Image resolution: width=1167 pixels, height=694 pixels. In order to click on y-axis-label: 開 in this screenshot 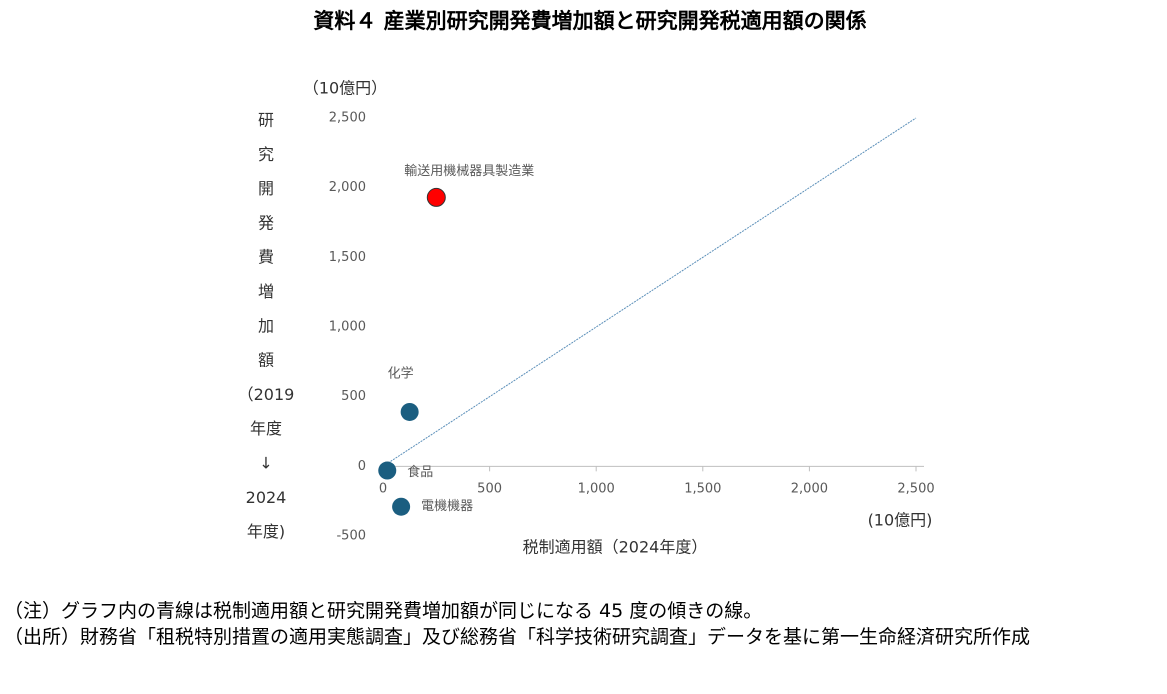, I will do `click(266, 188)`.